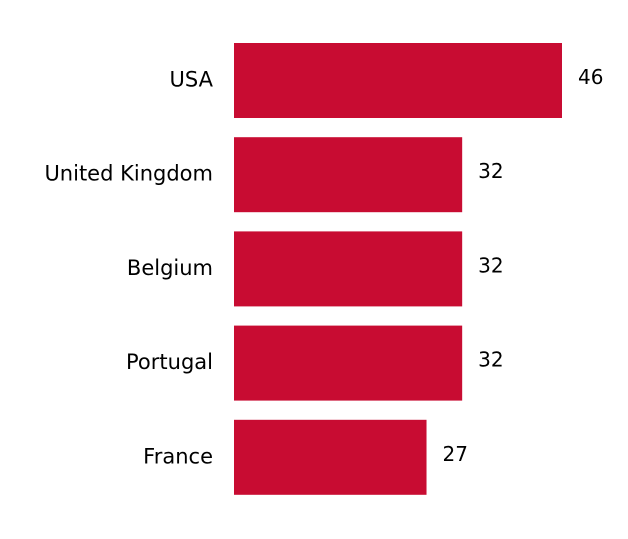 This screenshot has height=539, width=628. I want to click on category-label: France, so click(178, 456).